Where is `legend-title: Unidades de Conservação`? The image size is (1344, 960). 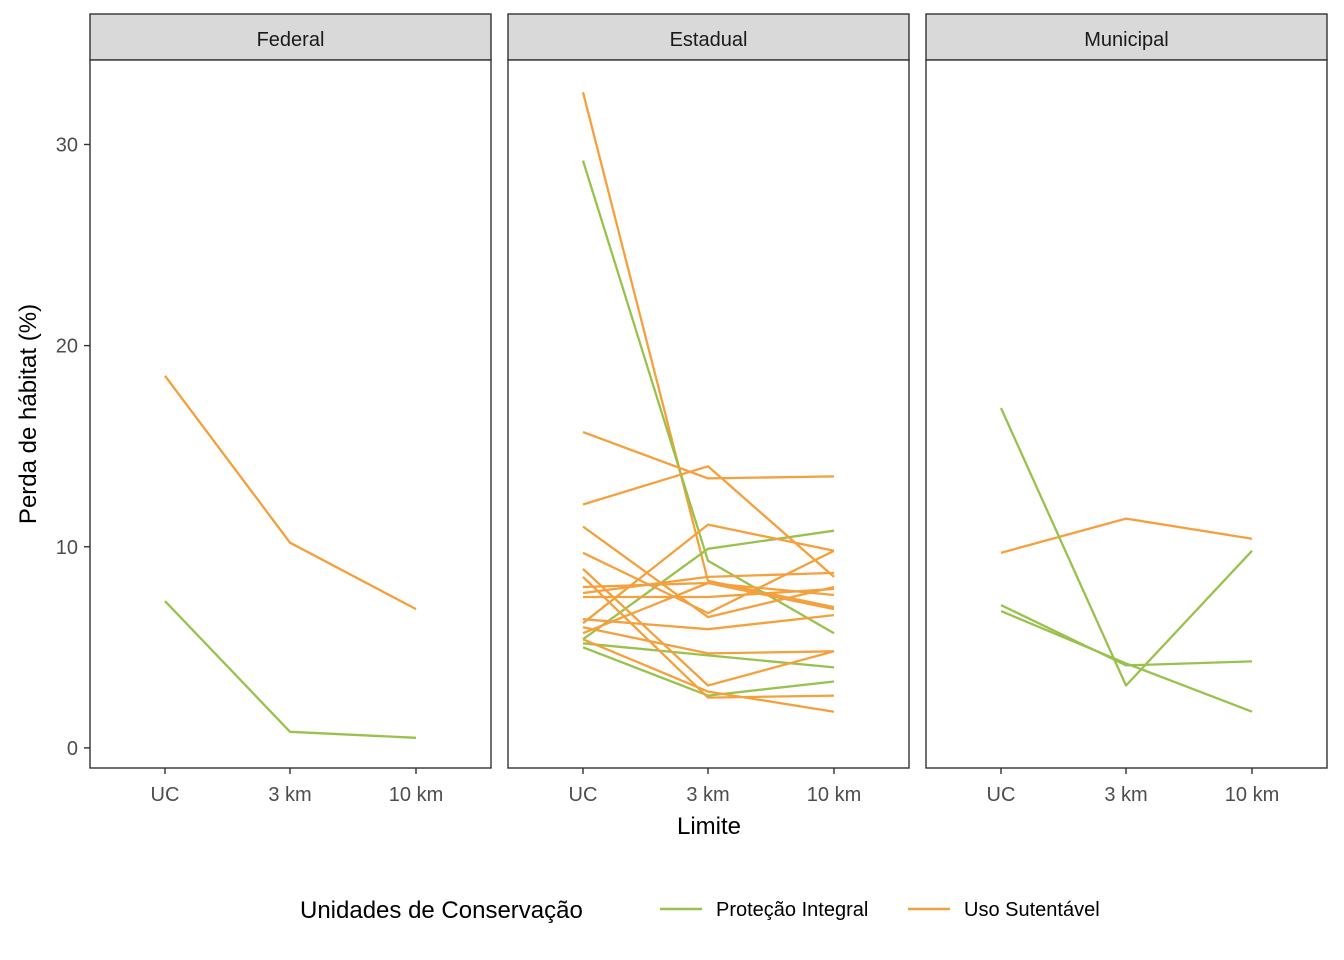 legend-title: Unidades de Conservação is located at coordinates (441, 910).